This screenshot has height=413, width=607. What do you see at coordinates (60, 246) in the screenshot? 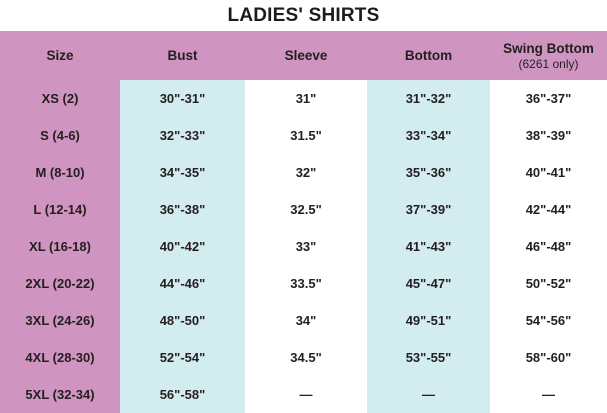
I see `cell-size: XL (16-18)` at bounding box center [60, 246].